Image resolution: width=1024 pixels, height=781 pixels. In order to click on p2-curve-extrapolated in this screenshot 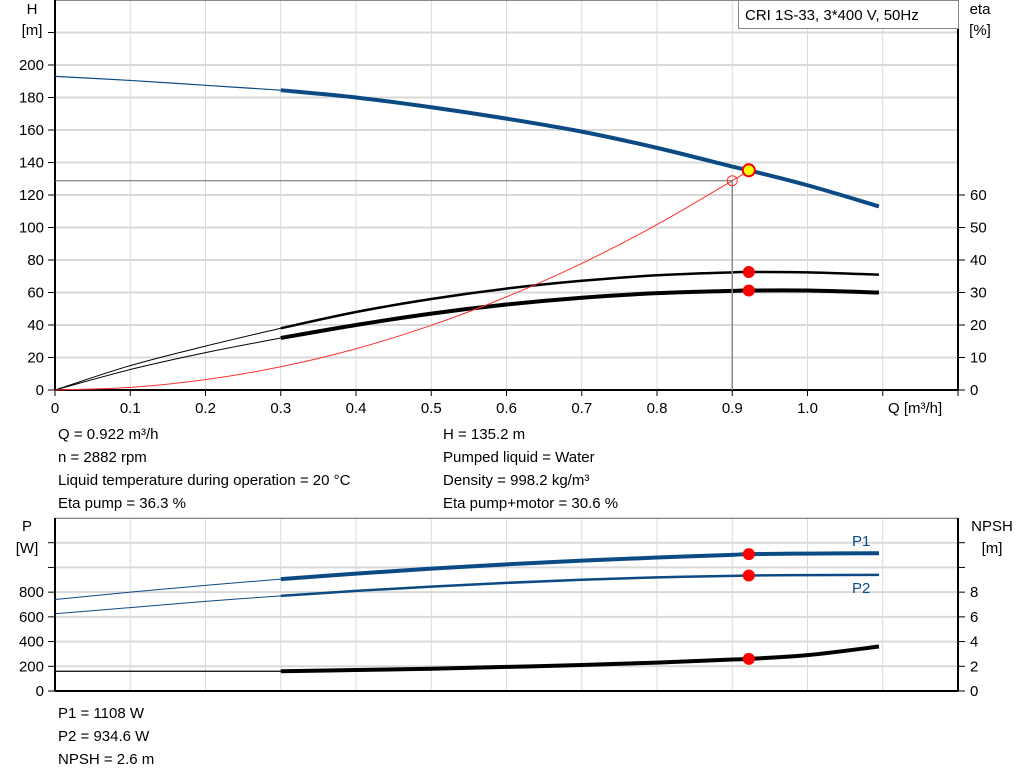, I will do `click(167, 605)`.